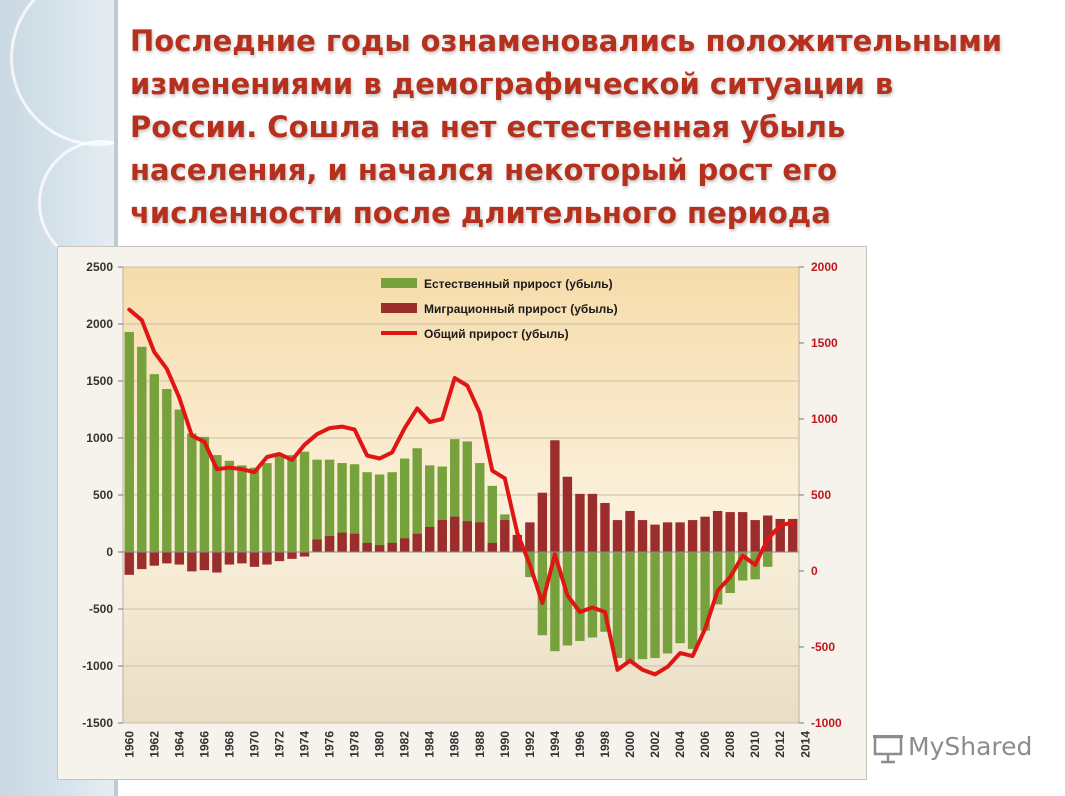 The height and width of the screenshot is (796, 1065). What do you see at coordinates (605, 744) in the screenshot?
I see `x-axis-tick-label: 1998` at bounding box center [605, 744].